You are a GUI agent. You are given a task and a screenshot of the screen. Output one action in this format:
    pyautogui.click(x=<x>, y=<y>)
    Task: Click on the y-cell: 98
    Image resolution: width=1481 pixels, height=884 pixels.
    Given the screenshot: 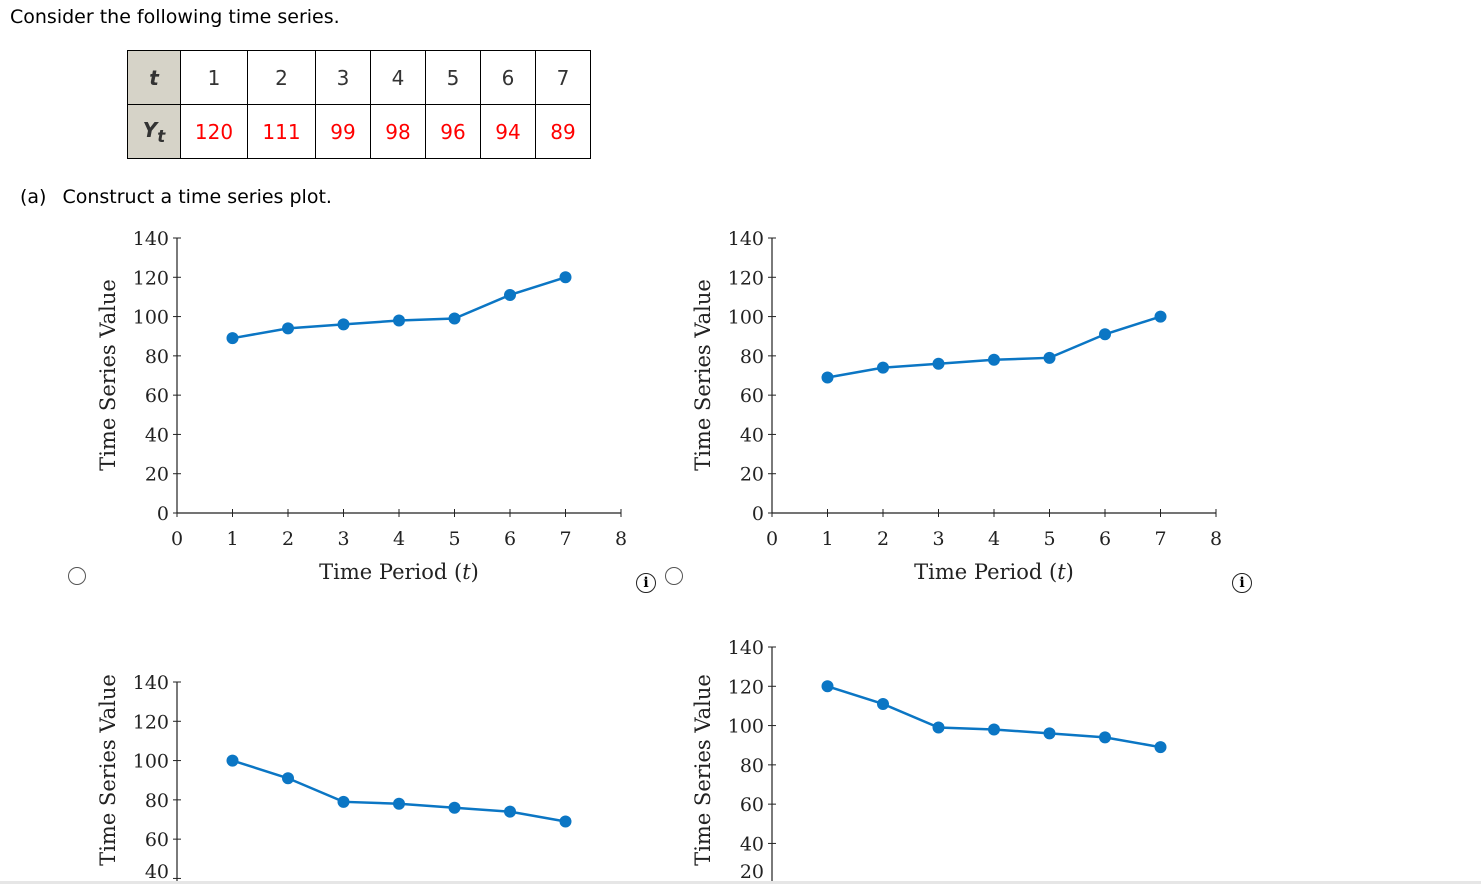 What is the action you would take?
    pyautogui.click(x=398, y=131)
    